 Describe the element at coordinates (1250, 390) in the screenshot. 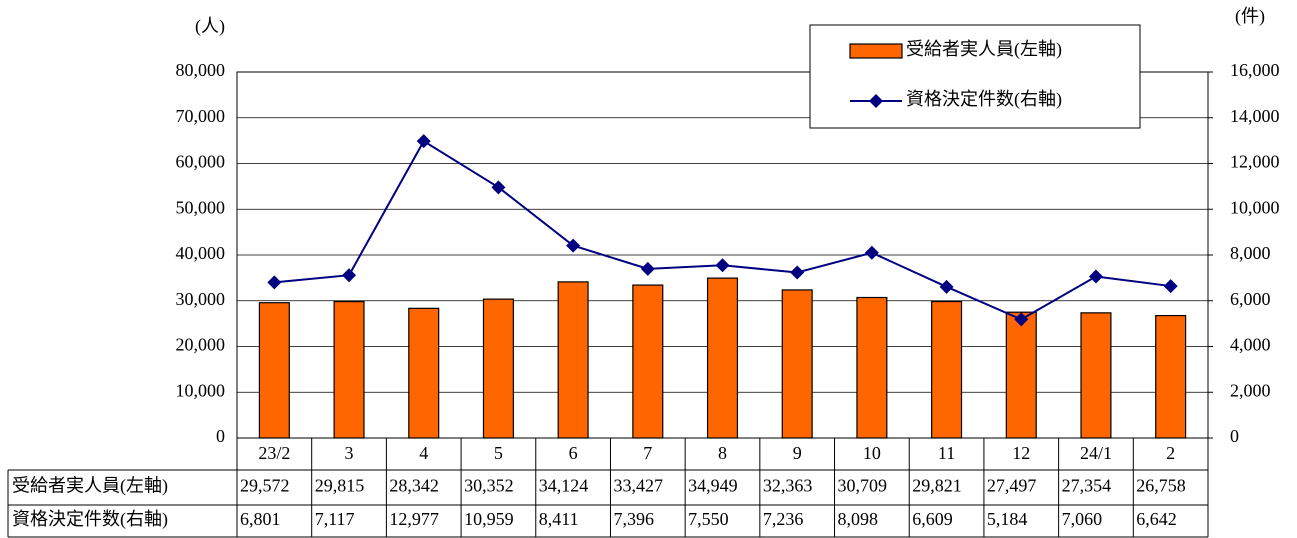

I see `y2-tick-label: 2,000` at that location.